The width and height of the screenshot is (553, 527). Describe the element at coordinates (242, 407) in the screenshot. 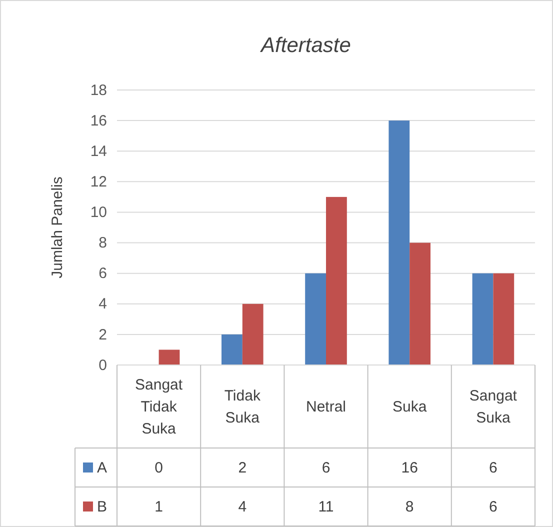

I see `x-tick-label: Tidak Suka` at that location.